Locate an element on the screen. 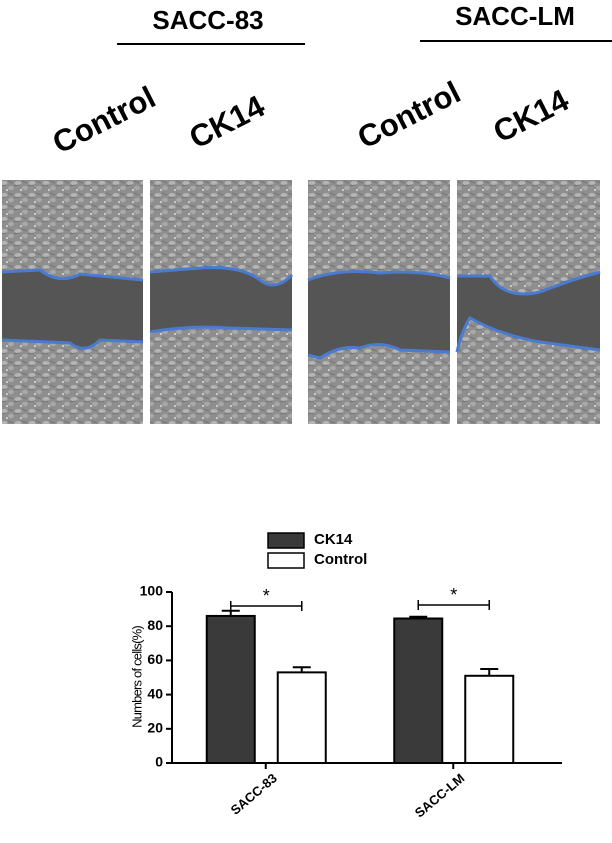 The width and height of the screenshot is (612, 843). group-label: SACC-83 is located at coordinates (207, 20).